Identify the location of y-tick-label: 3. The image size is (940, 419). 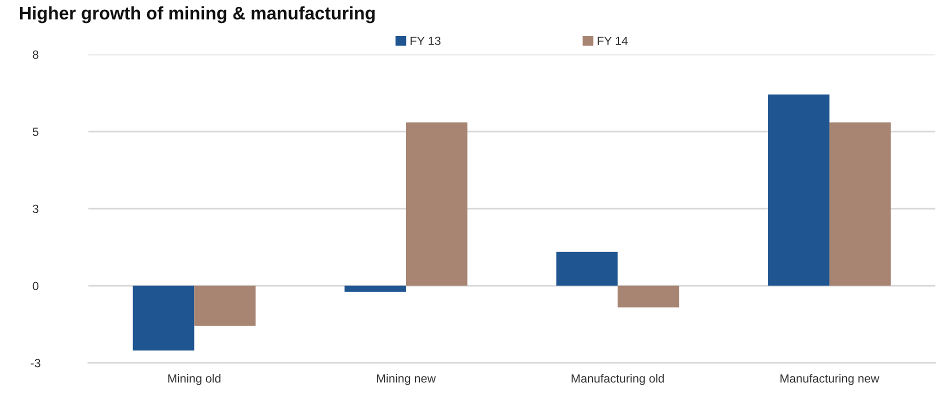
(35, 209).